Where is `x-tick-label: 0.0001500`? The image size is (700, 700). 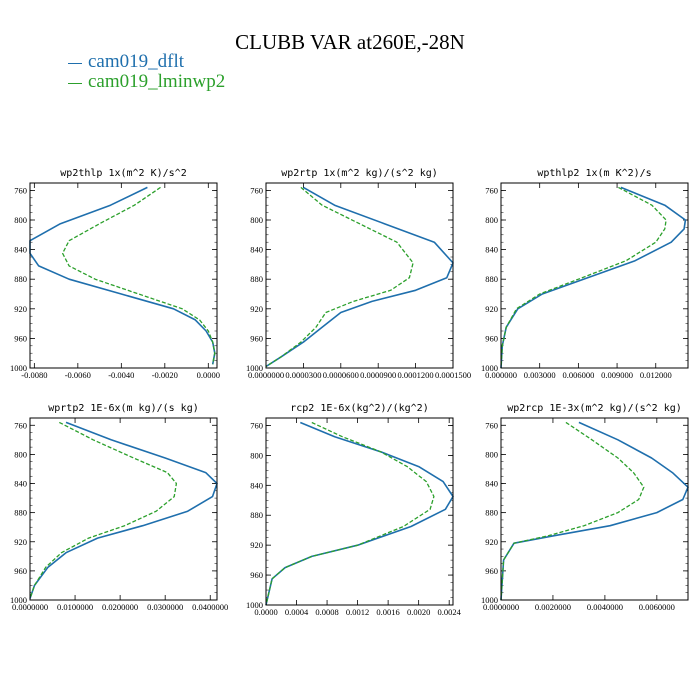
x-tick-label: 0.0001500 is located at coordinates (453, 375).